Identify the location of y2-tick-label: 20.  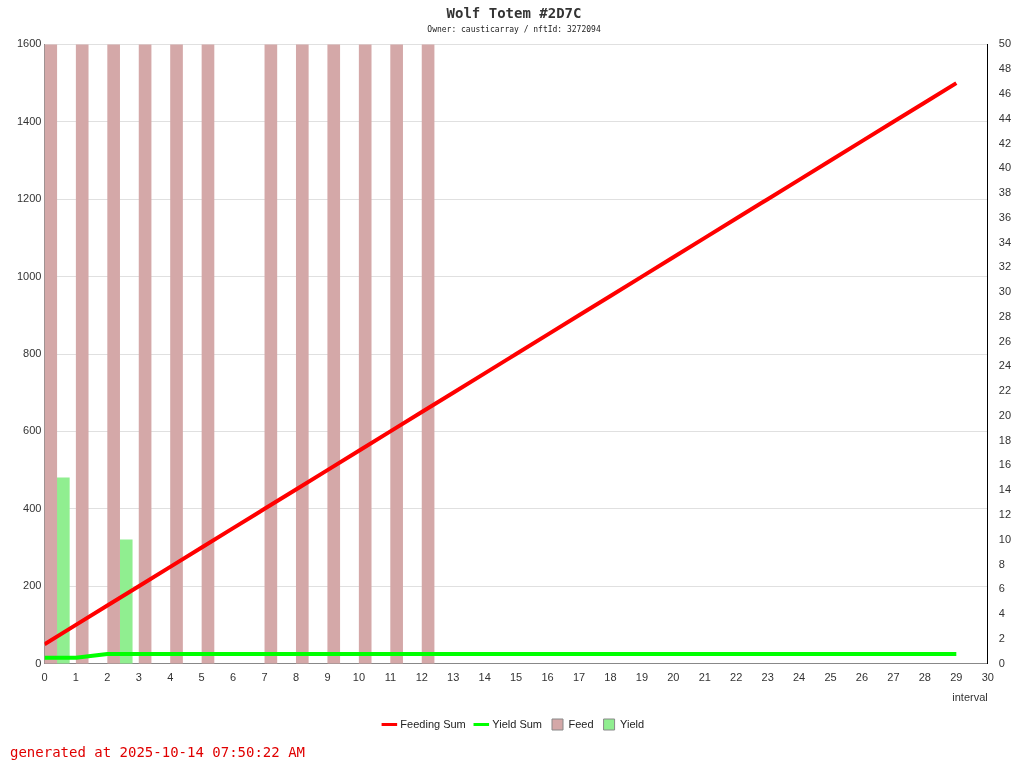
(1005, 414).